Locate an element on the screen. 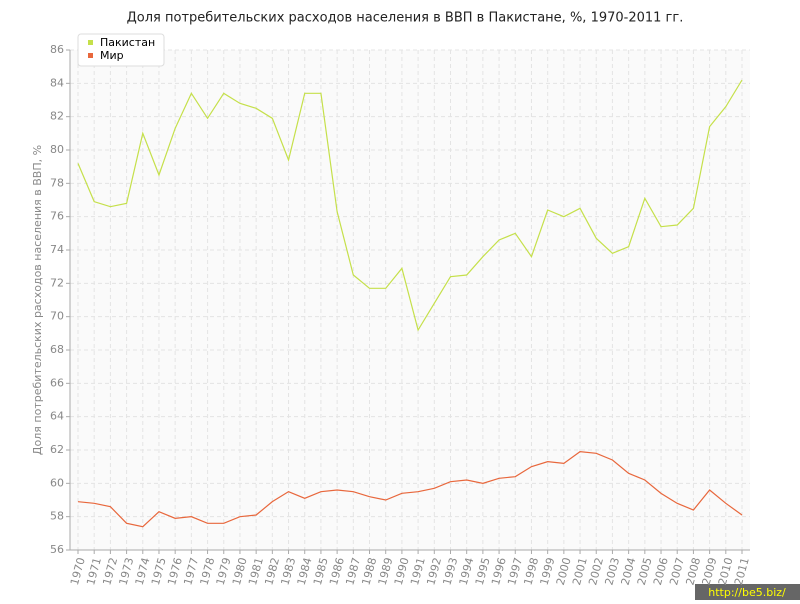 The height and width of the screenshot is (604, 800). y-tick-label: 64 is located at coordinates (57, 416).